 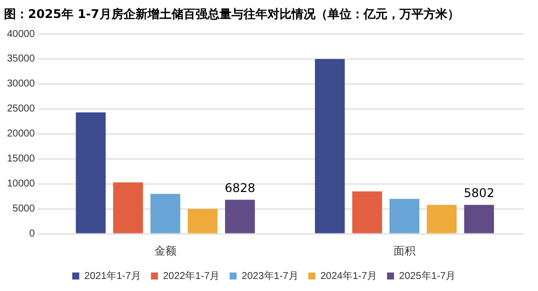 What do you see at coordinates (349, 276) in the screenshot?
I see `legend-label: 2024年1-7月` at bounding box center [349, 276].